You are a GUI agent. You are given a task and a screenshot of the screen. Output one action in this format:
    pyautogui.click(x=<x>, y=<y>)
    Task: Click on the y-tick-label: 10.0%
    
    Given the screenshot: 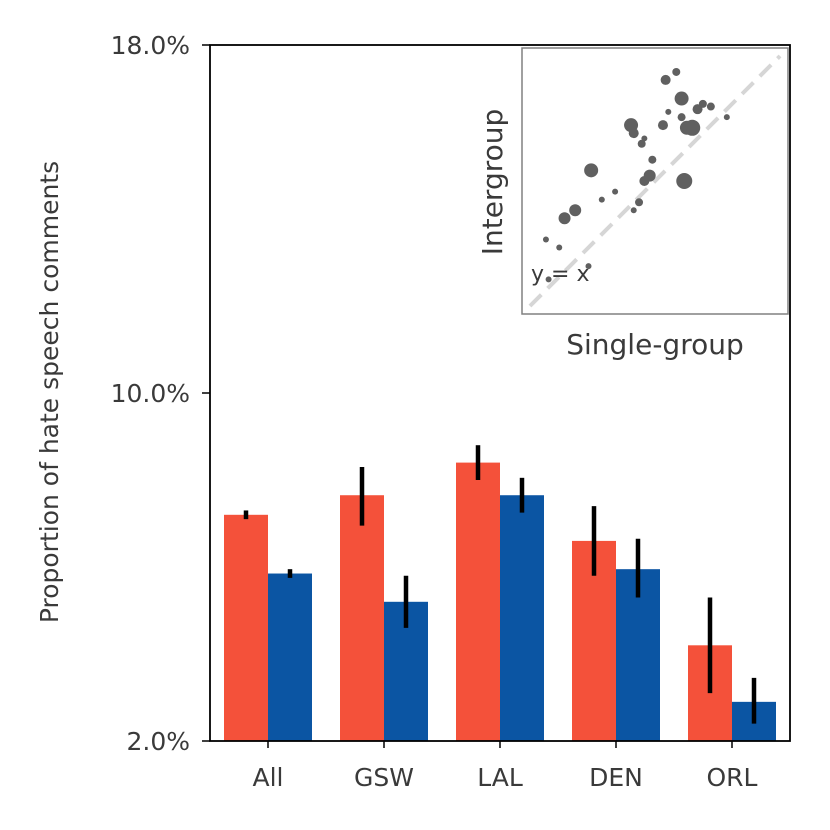 What is the action you would take?
    pyautogui.click(x=150, y=393)
    